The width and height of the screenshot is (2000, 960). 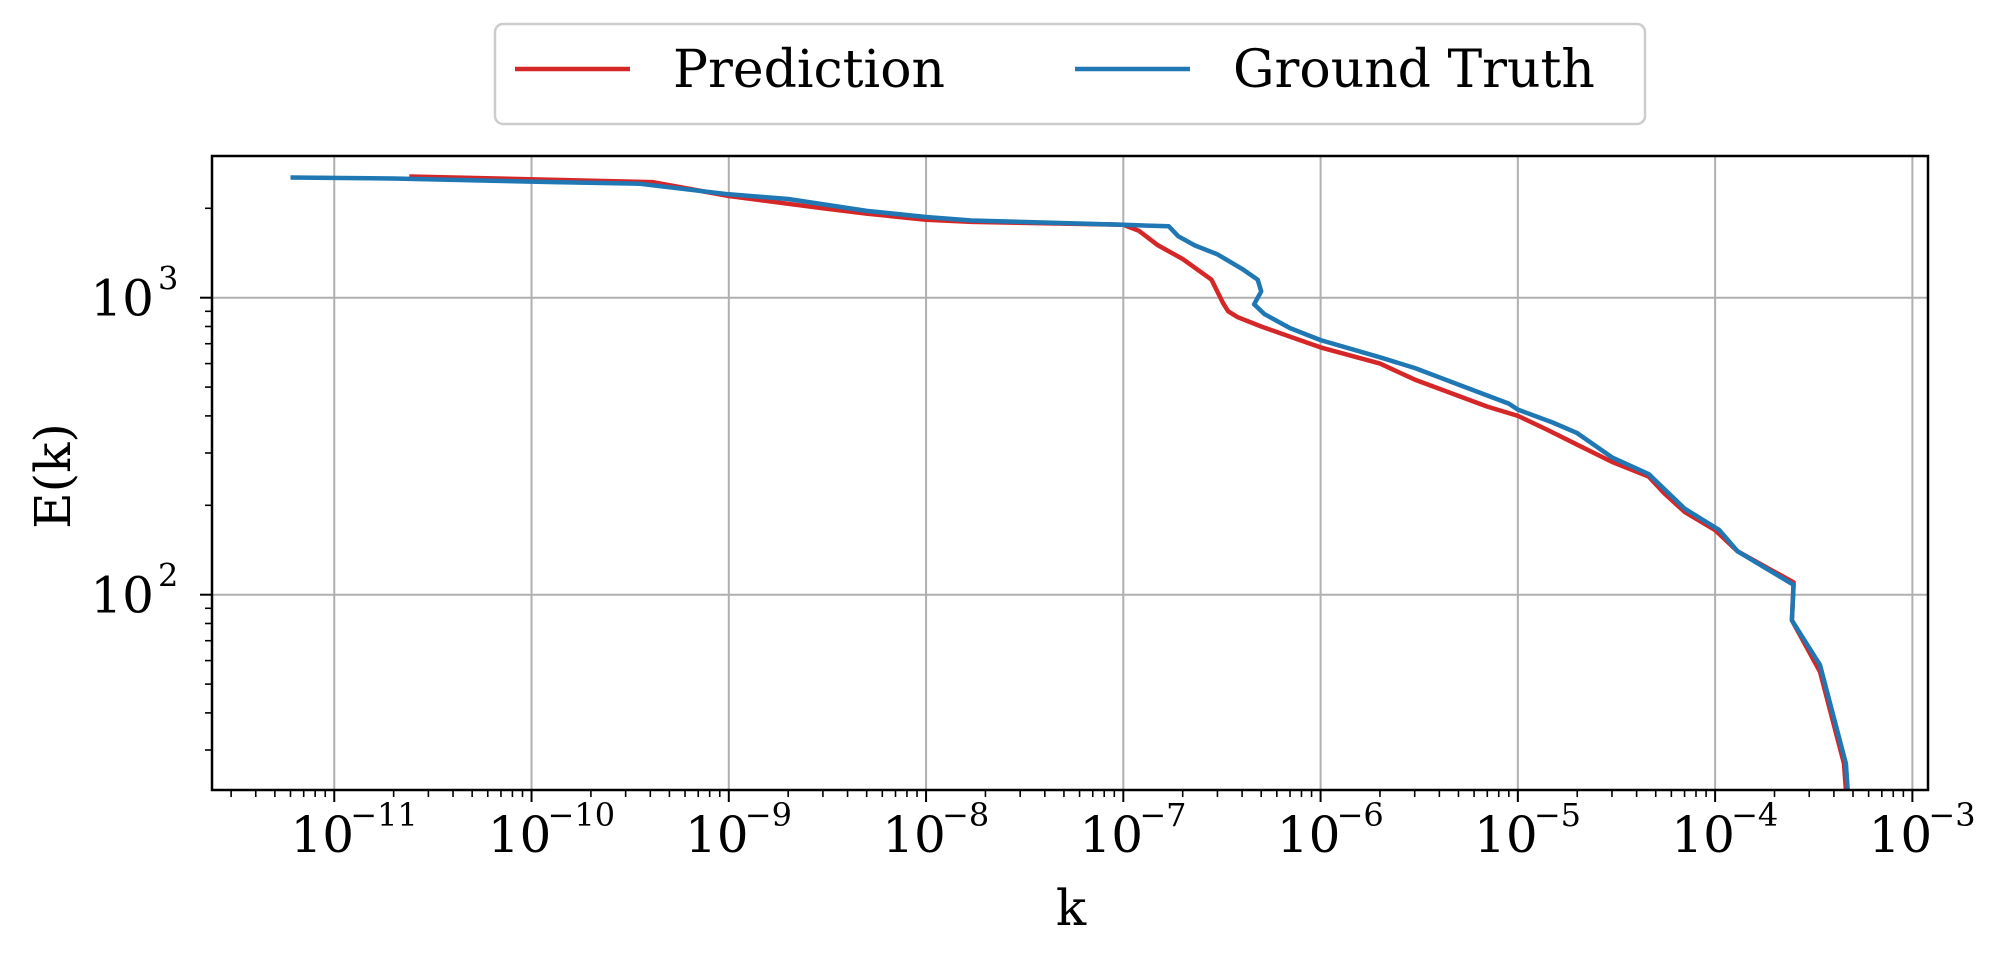 What do you see at coordinates (1951, 815) in the screenshot?
I see `x-tick-label-exponent: −3` at bounding box center [1951, 815].